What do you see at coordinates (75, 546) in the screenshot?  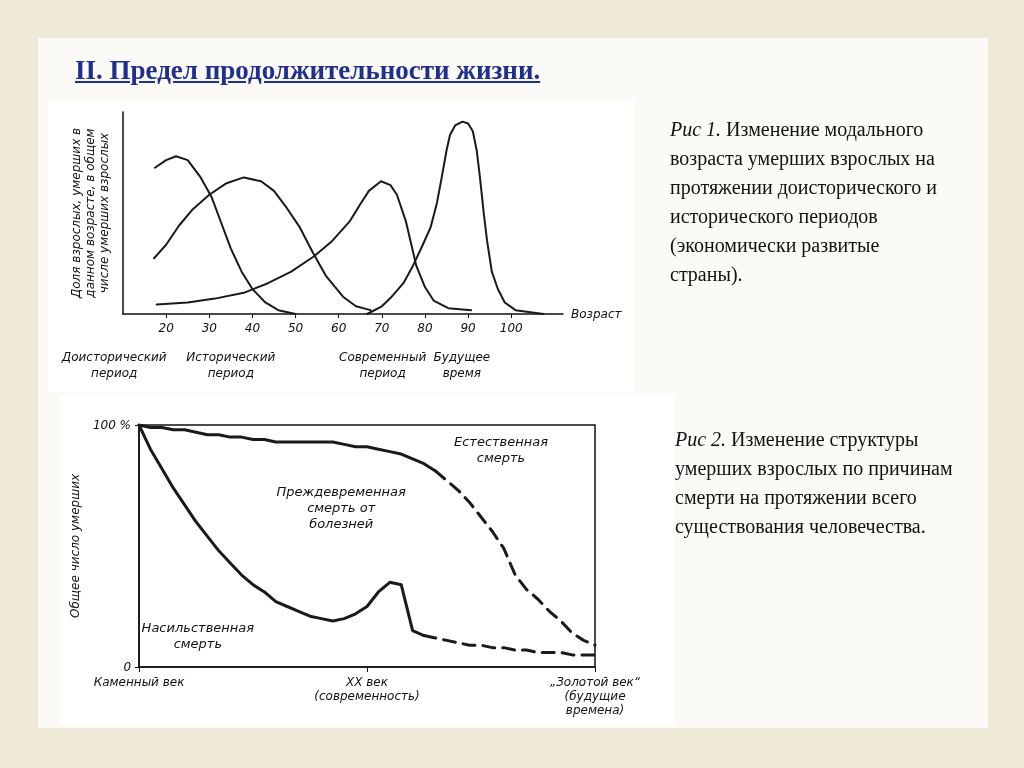 I see `y-axis-title: Общее число умерших` at bounding box center [75, 546].